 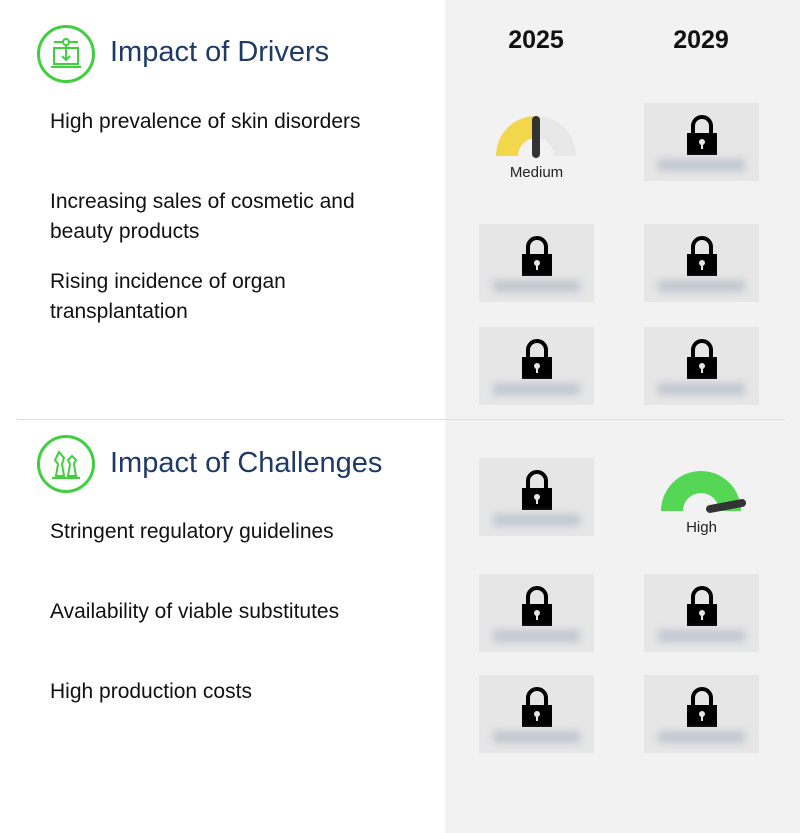 I want to click on year-2029-header: 2029, so click(x=701, y=40).